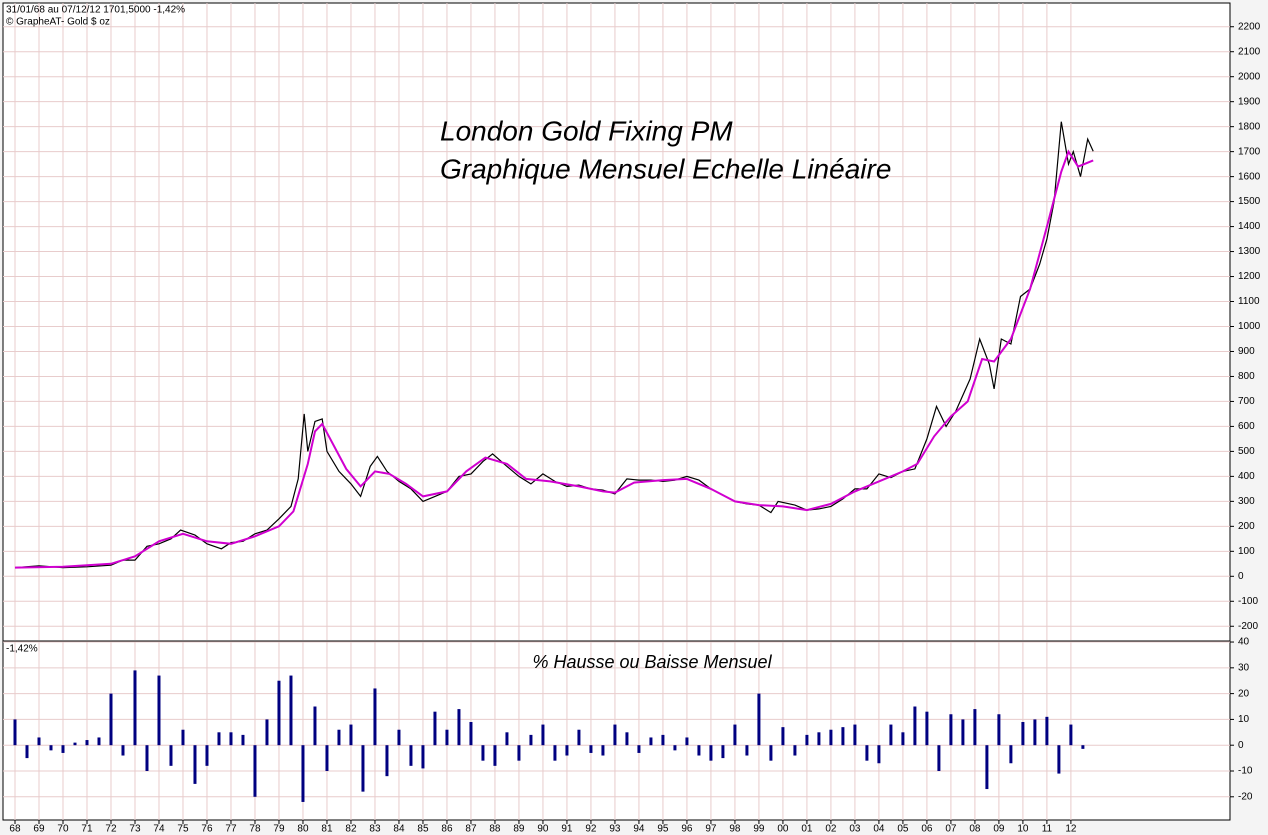 This screenshot has height=835, width=1268. What do you see at coordinates (1249, 276) in the screenshot?
I see `y-tick-label: 1200` at bounding box center [1249, 276].